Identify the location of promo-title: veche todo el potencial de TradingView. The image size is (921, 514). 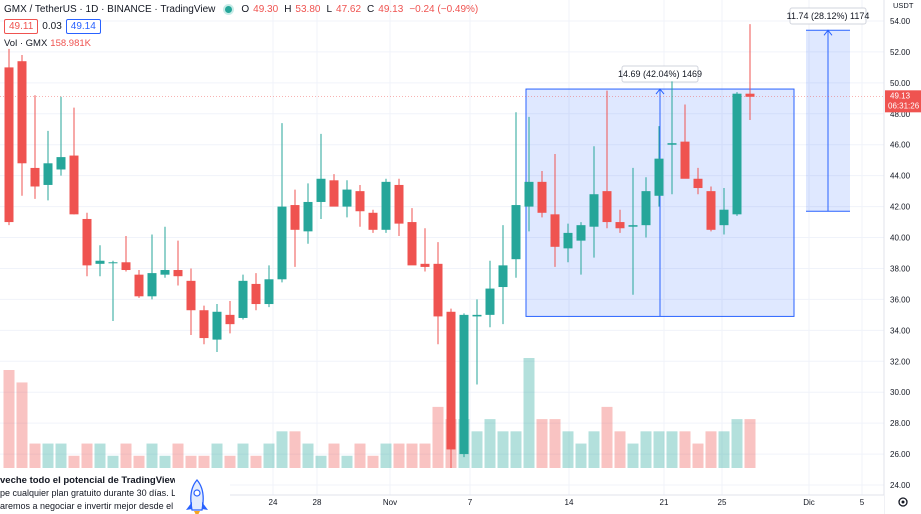
(87, 480).